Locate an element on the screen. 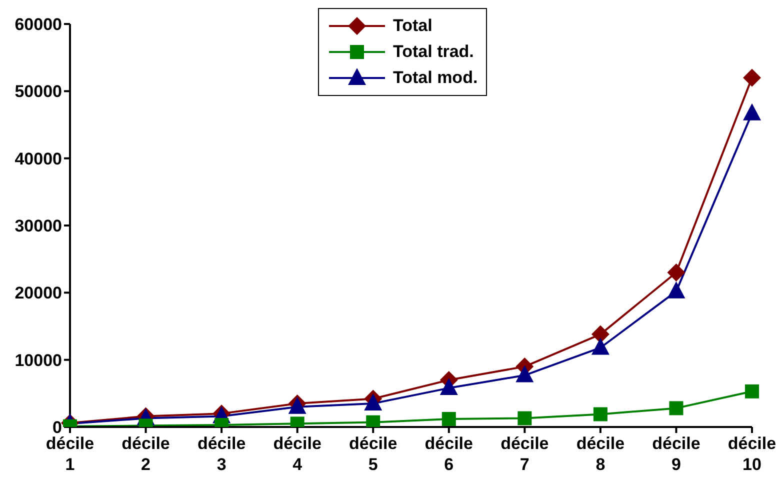 This screenshot has width=778, height=493. y-tick-label: 60000 is located at coordinates (38, 24).